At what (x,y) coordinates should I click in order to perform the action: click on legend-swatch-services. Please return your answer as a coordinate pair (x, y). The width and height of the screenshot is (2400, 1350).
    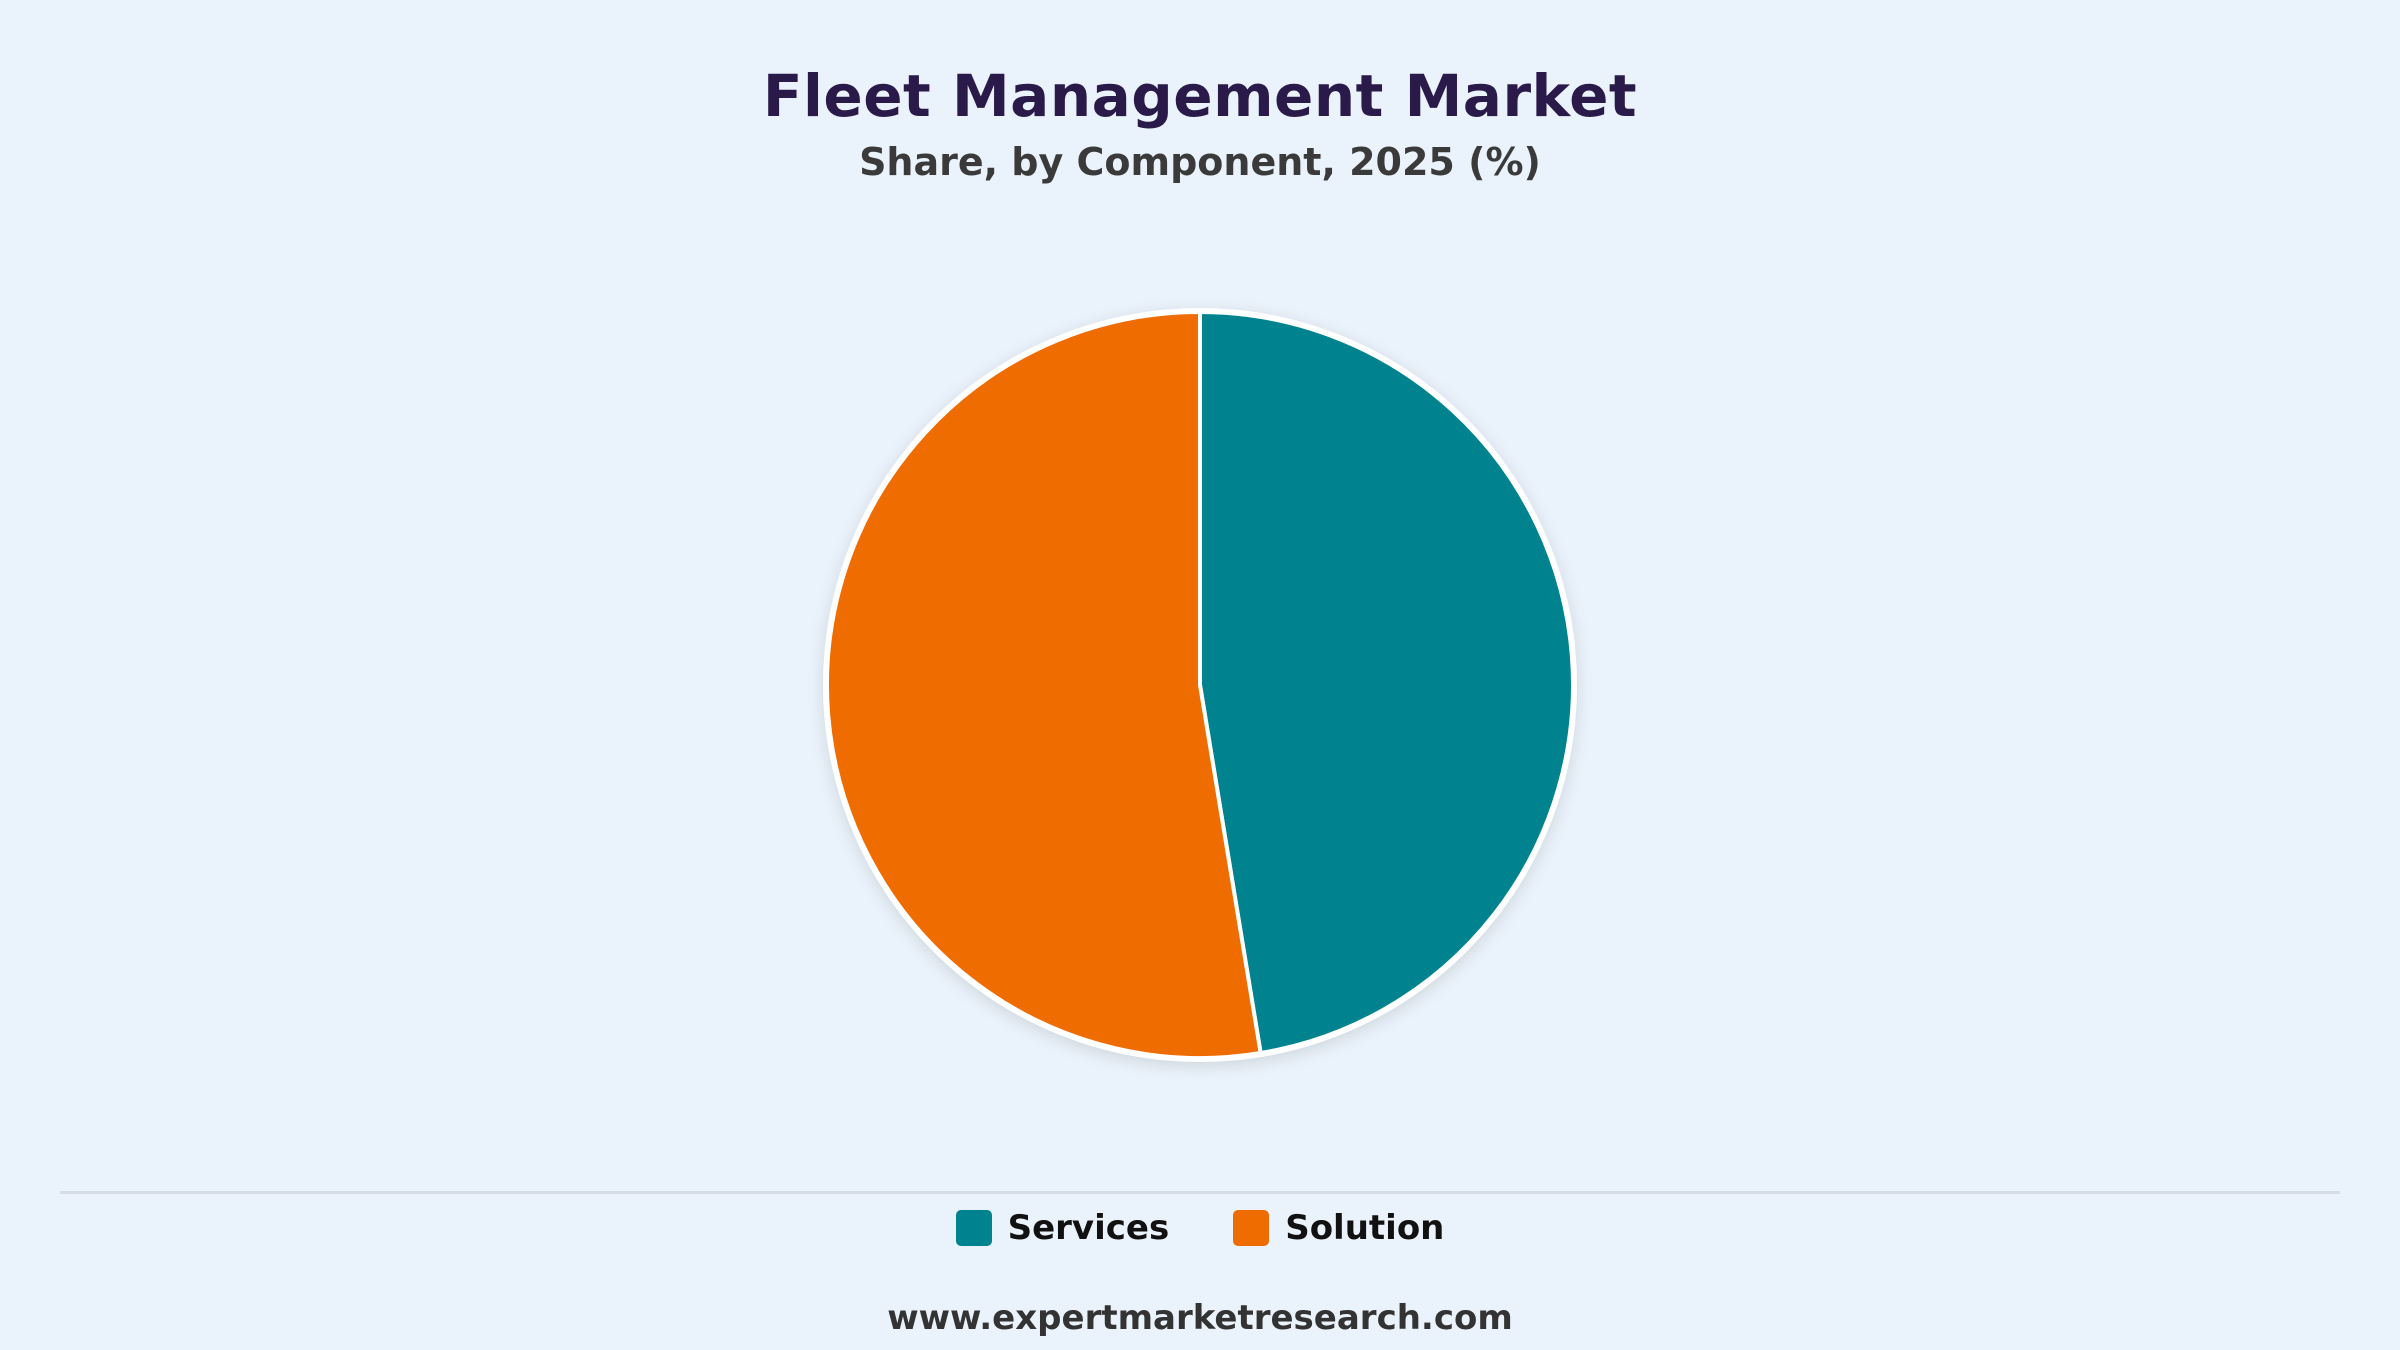
    Looking at the image, I should click on (973, 1228).